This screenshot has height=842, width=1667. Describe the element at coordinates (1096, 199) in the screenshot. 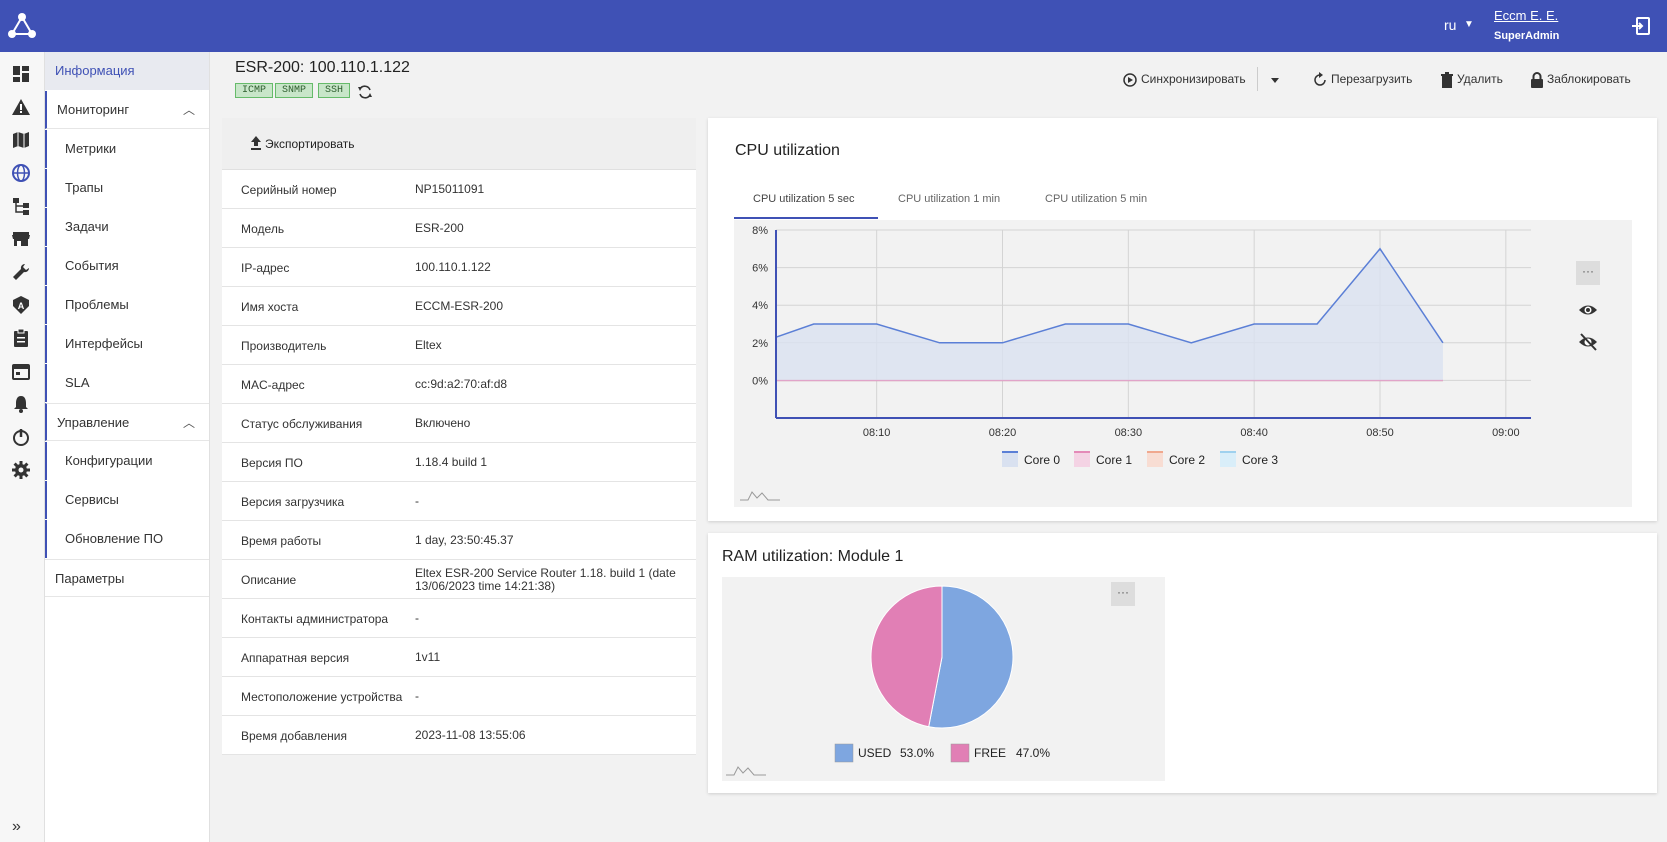

I see `tab-cpu-5min: CPU utilization 5 min` at that location.